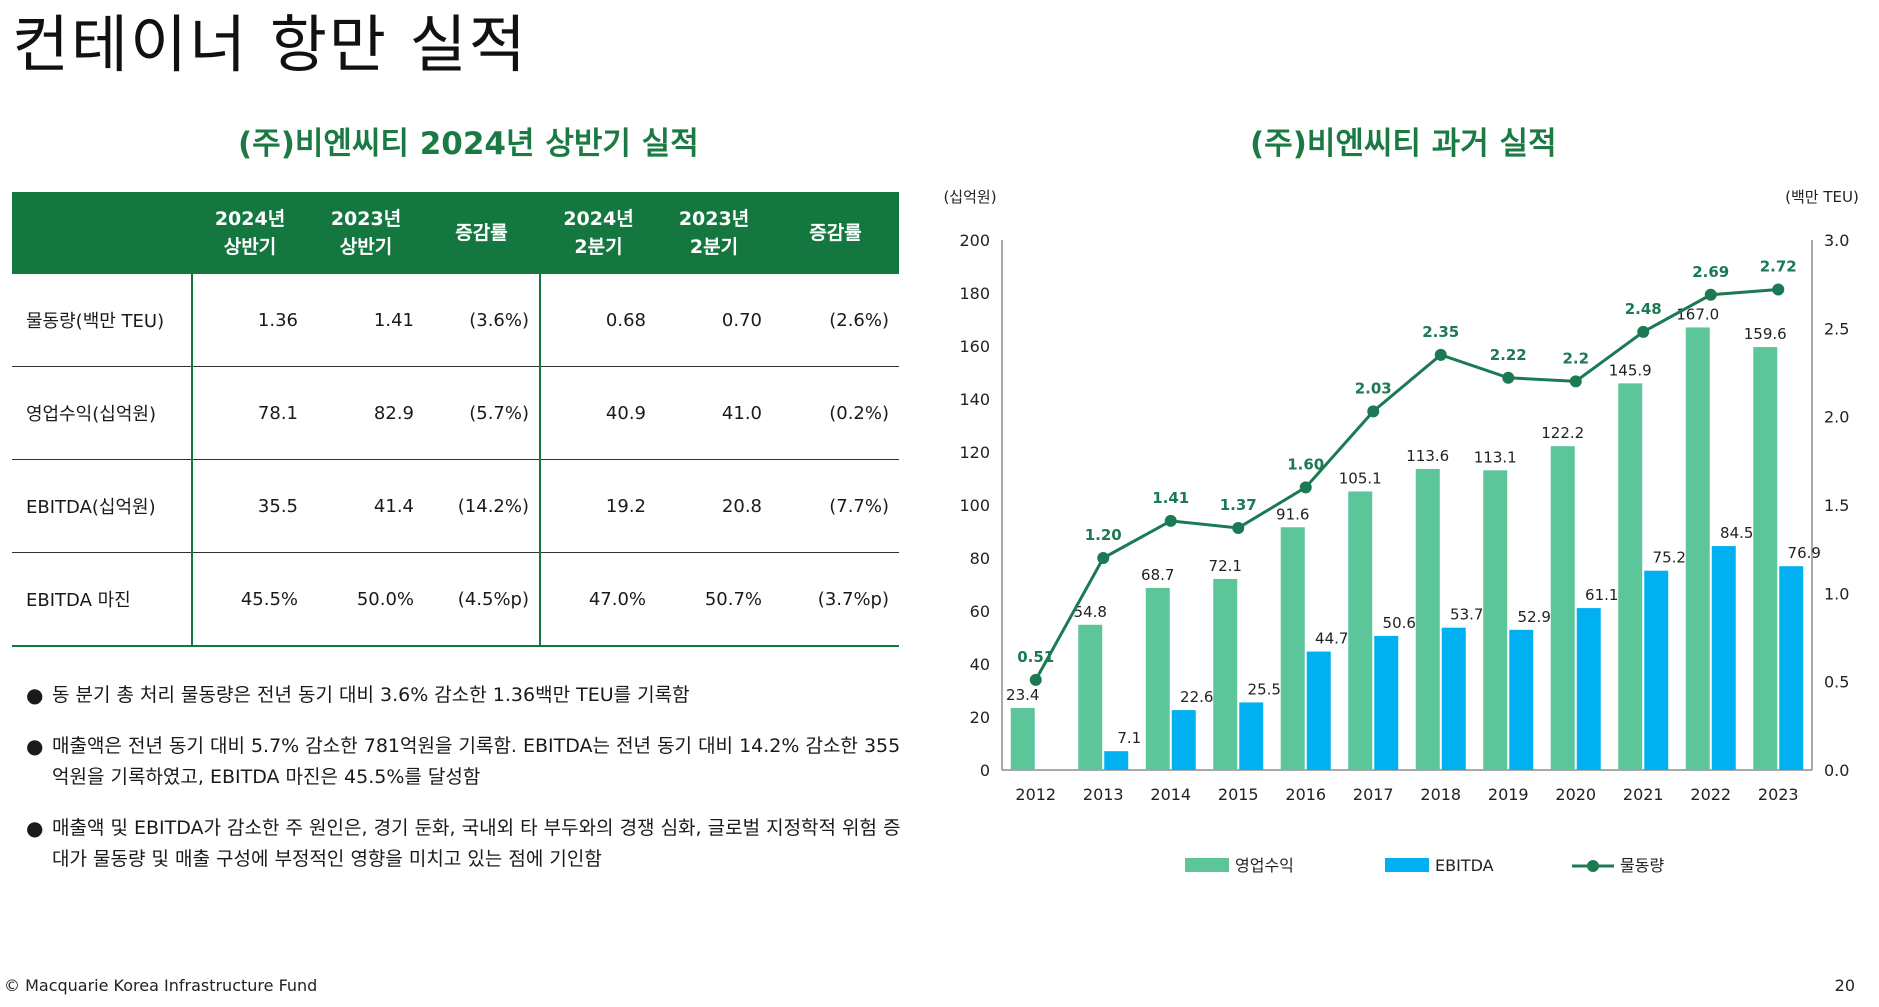 The width and height of the screenshot is (1879, 1007). I want to click on data-label-ebitda: 84.5, so click(1736, 533).